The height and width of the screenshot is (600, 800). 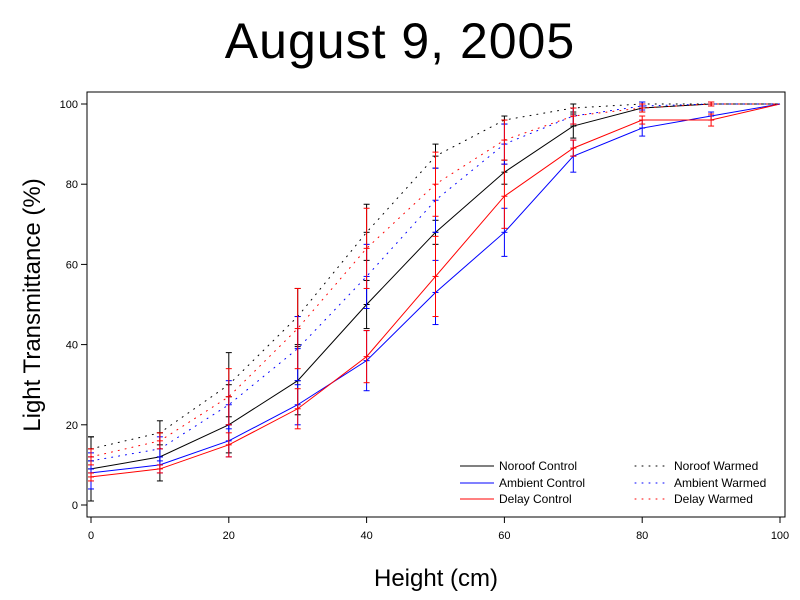 What do you see at coordinates (91, 536) in the screenshot?
I see `x-tick-label: 0` at bounding box center [91, 536].